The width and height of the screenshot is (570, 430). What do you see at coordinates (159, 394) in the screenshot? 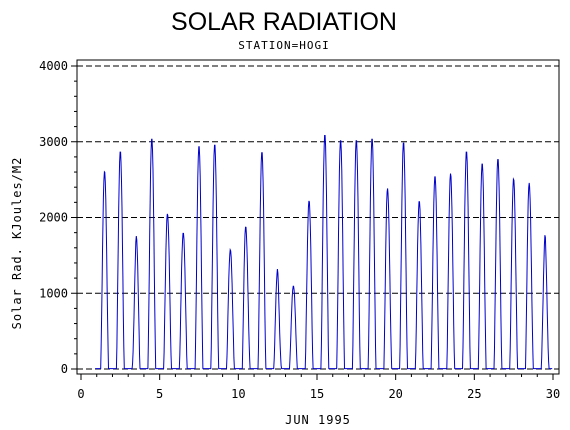
I see `x-tick-label-5: 5` at bounding box center [159, 394].